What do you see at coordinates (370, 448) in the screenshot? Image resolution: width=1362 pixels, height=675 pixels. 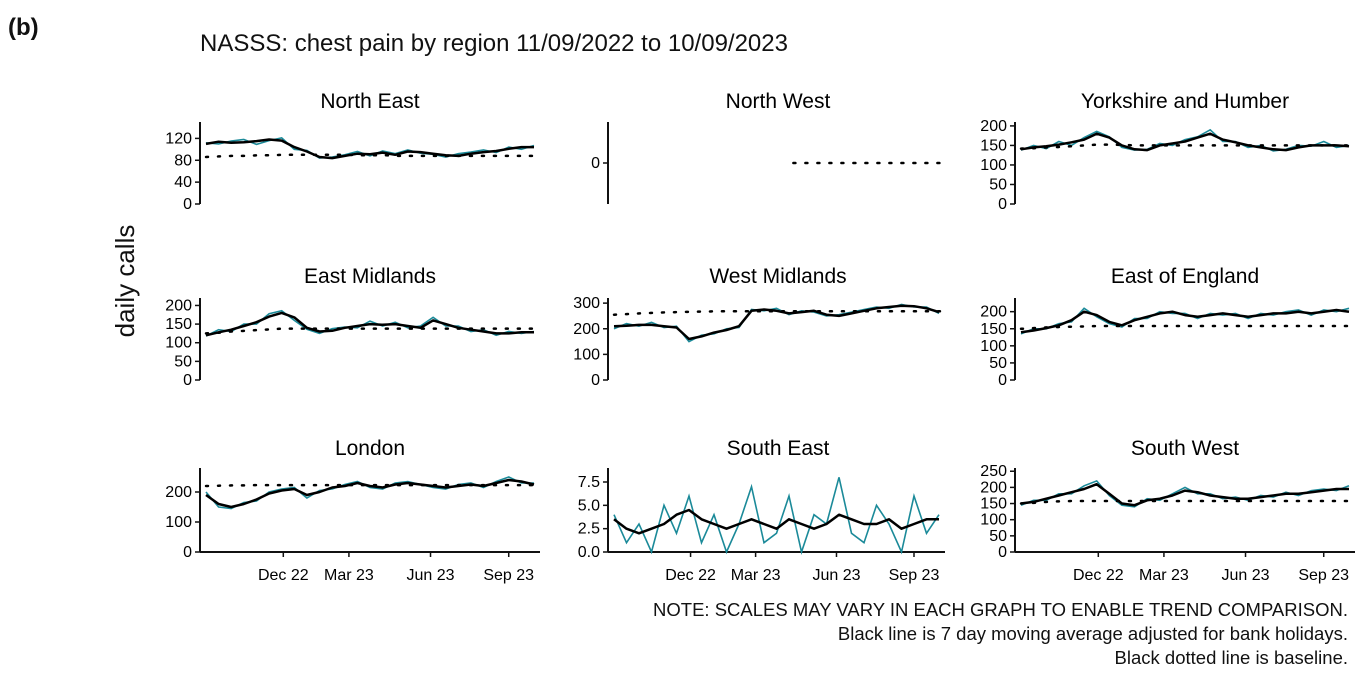 I see `panel-title: London` at bounding box center [370, 448].